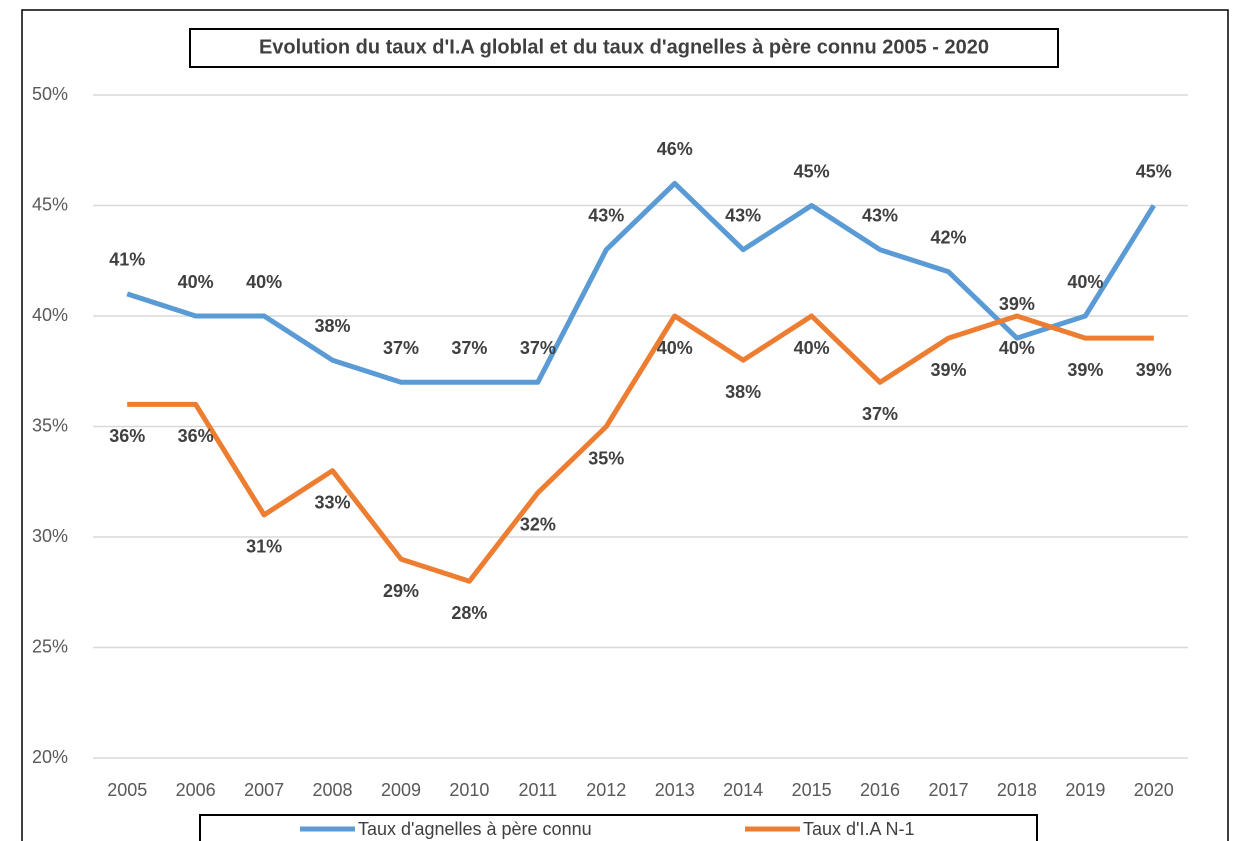  Describe the element at coordinates (1017, 790) in the screenshot. I see `x-tick-label: 2018` at that location.